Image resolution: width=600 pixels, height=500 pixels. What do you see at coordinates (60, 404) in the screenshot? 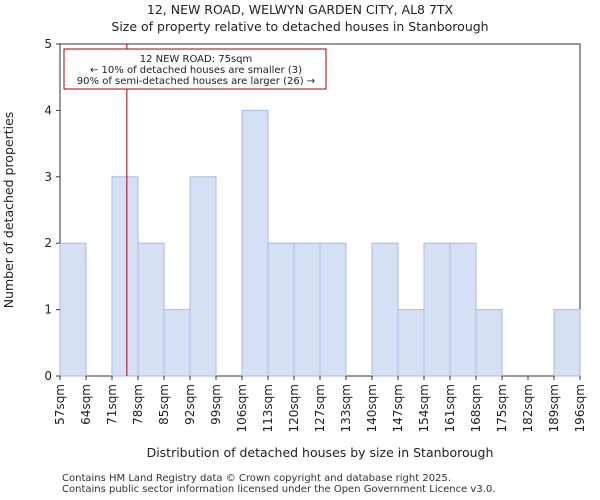
I see `x-tick-label: 57sqm` at bounding box center [60, 404].